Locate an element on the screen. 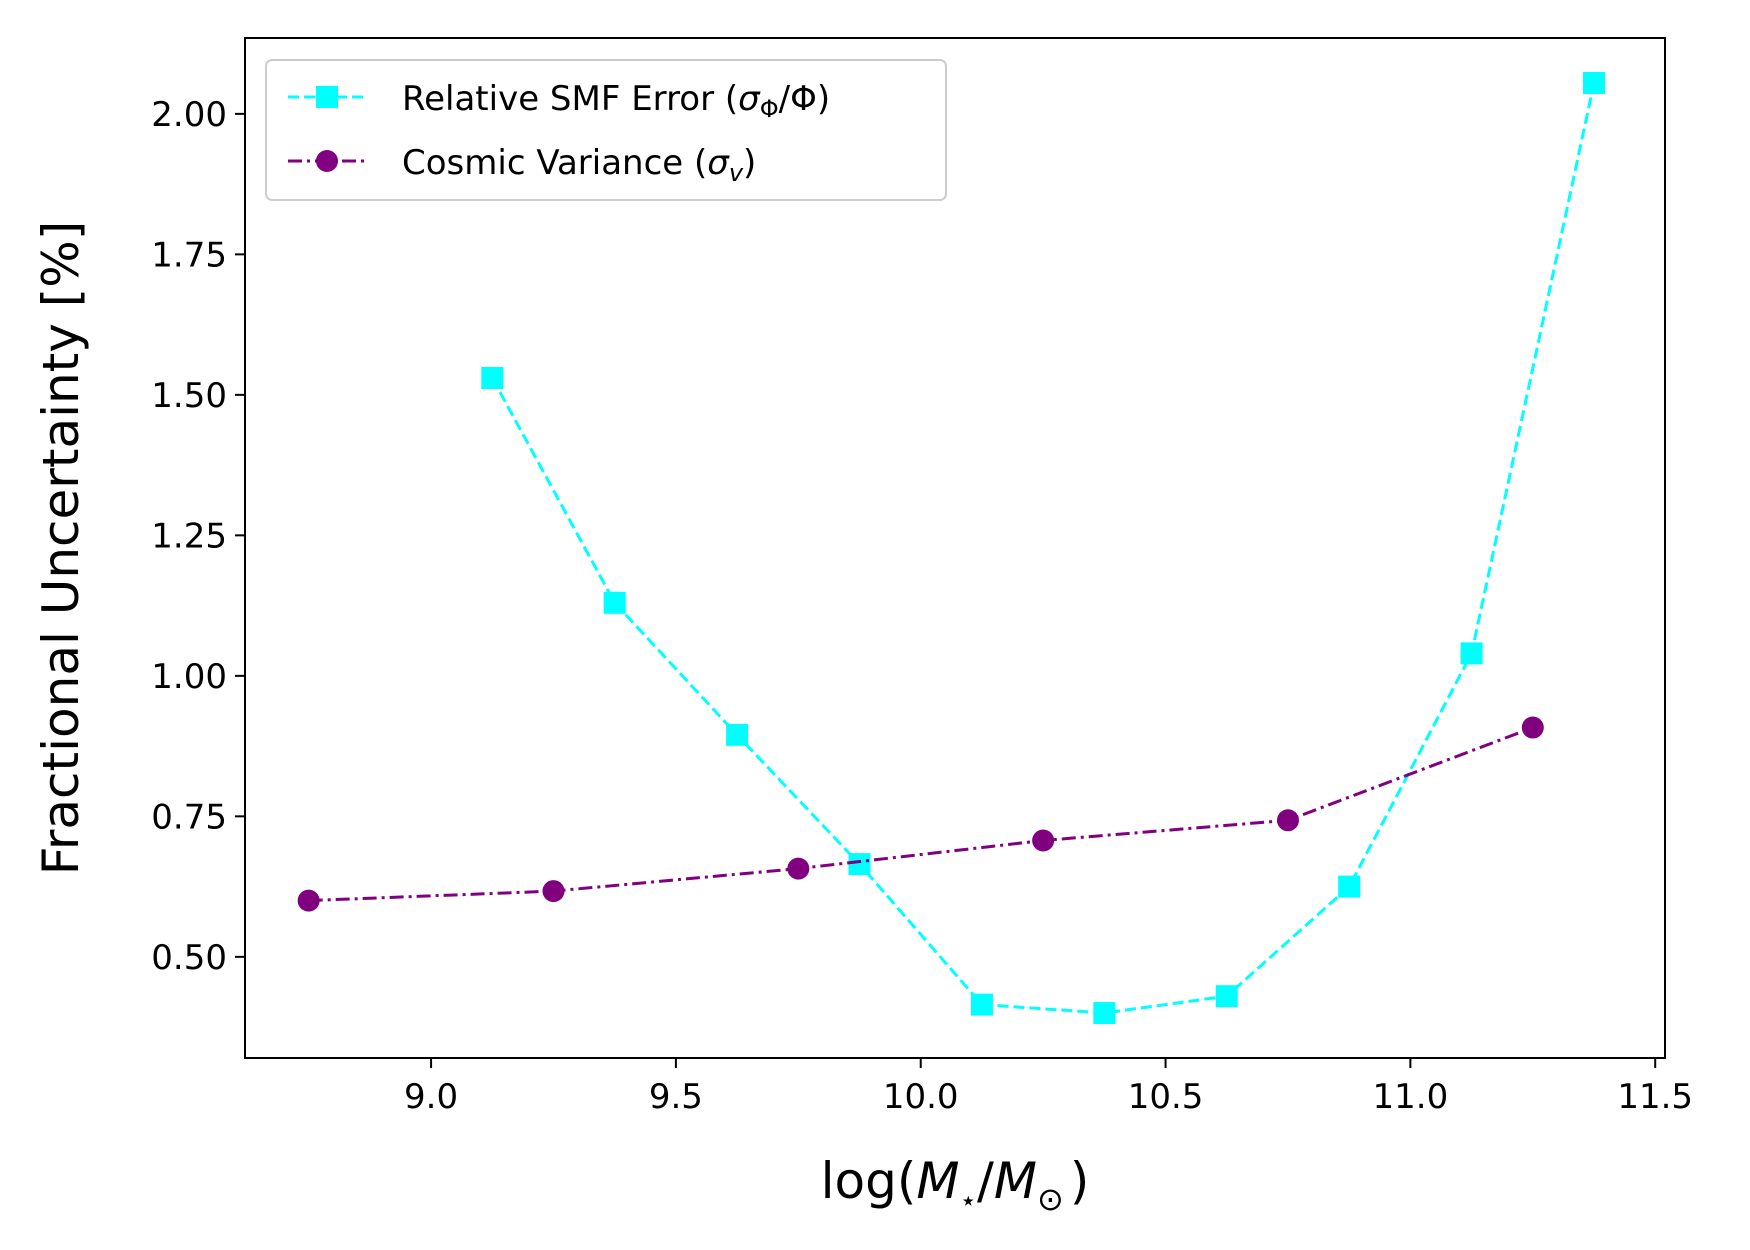  legend-smf-label: Relative SMF Error (σΦ/Φ) is located at coordinates (616, 101).